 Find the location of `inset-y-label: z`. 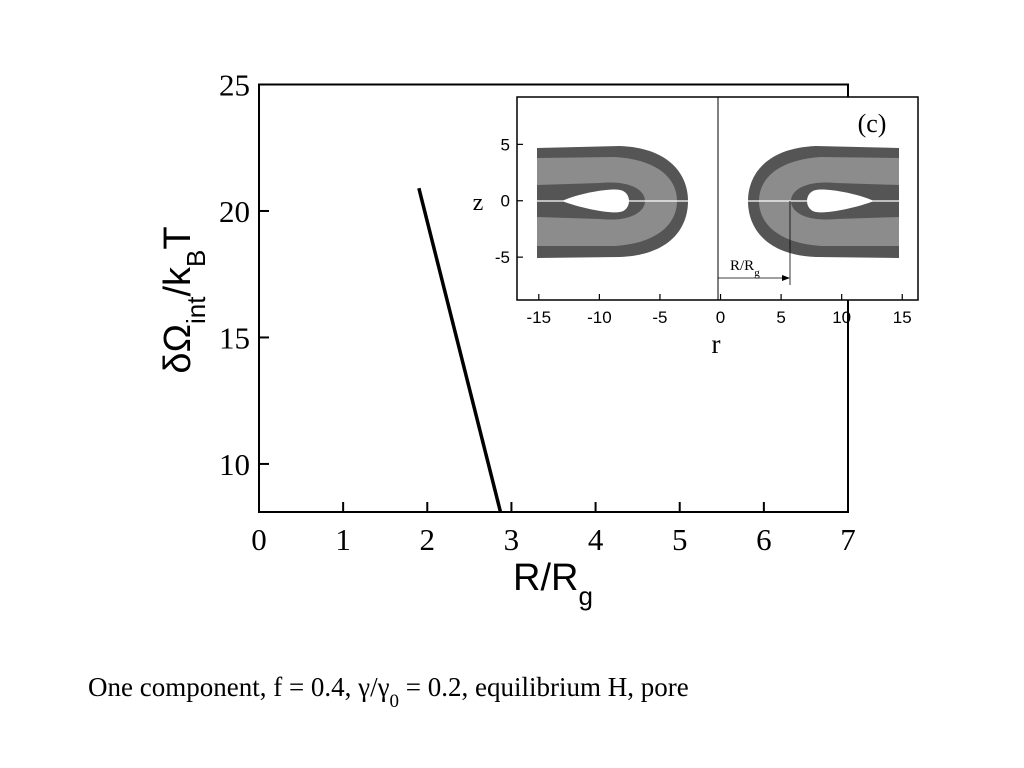

inset-y-label: z is located at coordinates (478, 203).